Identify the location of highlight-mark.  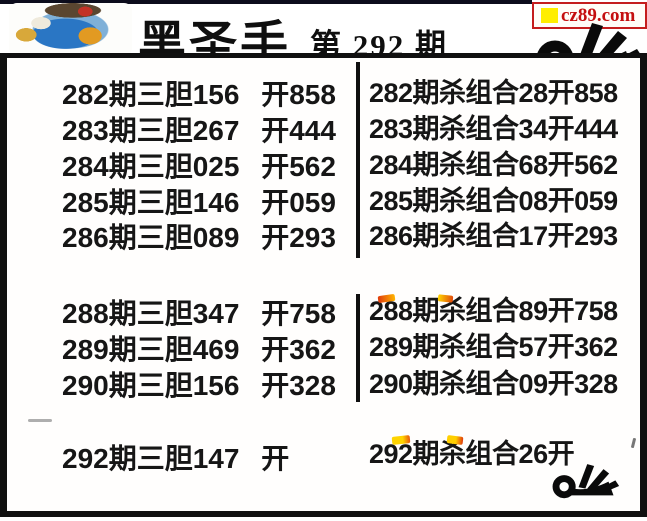
(445, 298).